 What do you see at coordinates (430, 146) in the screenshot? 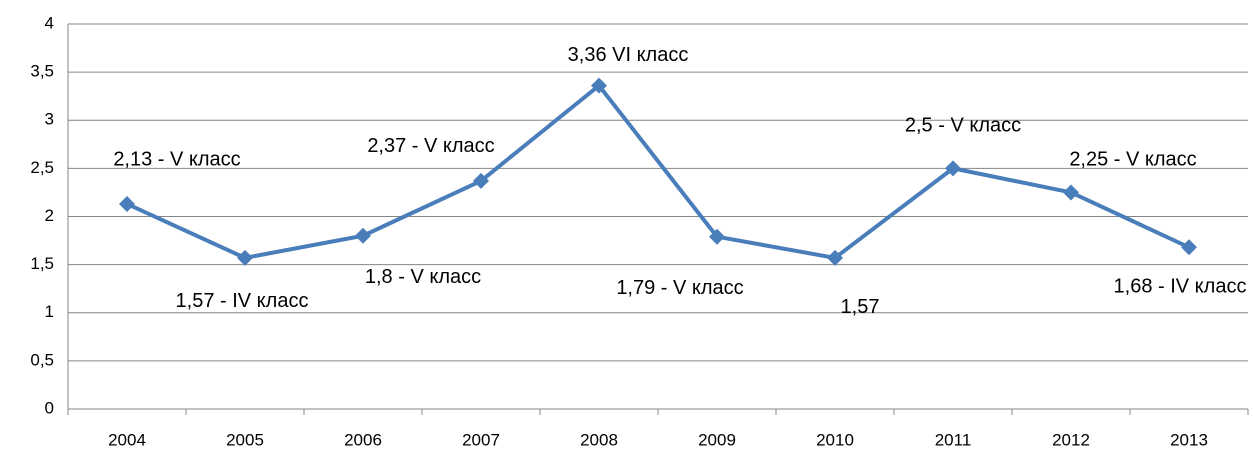
I see `data-label: 2,37 - V класс` at bounding box center [430, 146].